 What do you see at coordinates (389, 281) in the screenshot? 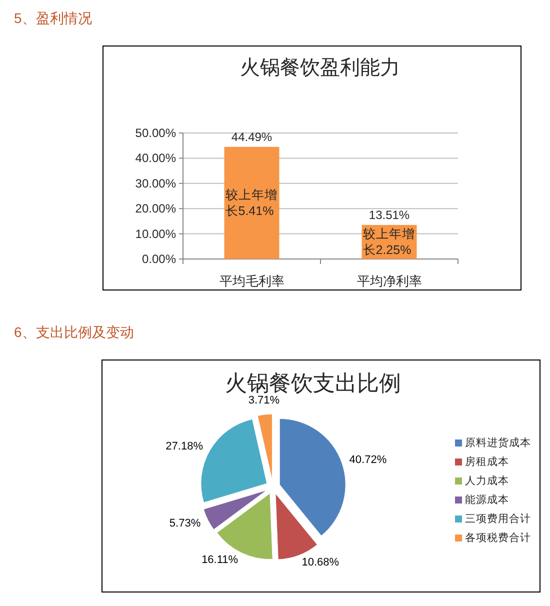
I see `x-tick-label: 平均净利率` at bounding box center [389, 281].